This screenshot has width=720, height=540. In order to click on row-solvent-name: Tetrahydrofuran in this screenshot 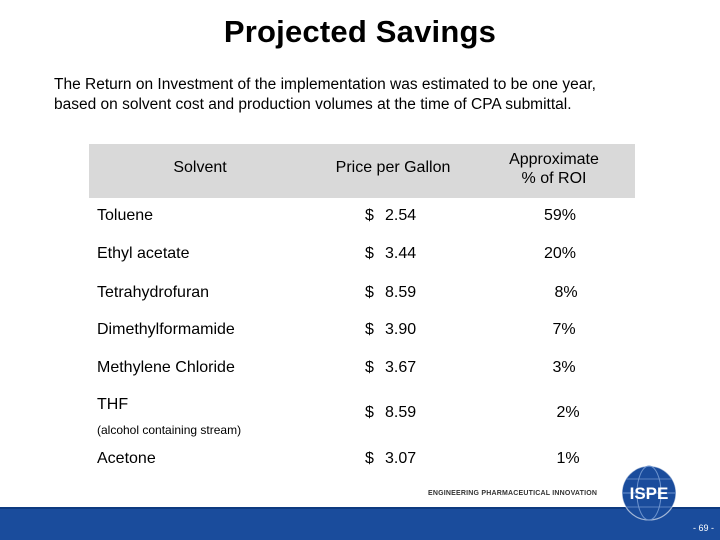, I will do `click(153, 292)`.